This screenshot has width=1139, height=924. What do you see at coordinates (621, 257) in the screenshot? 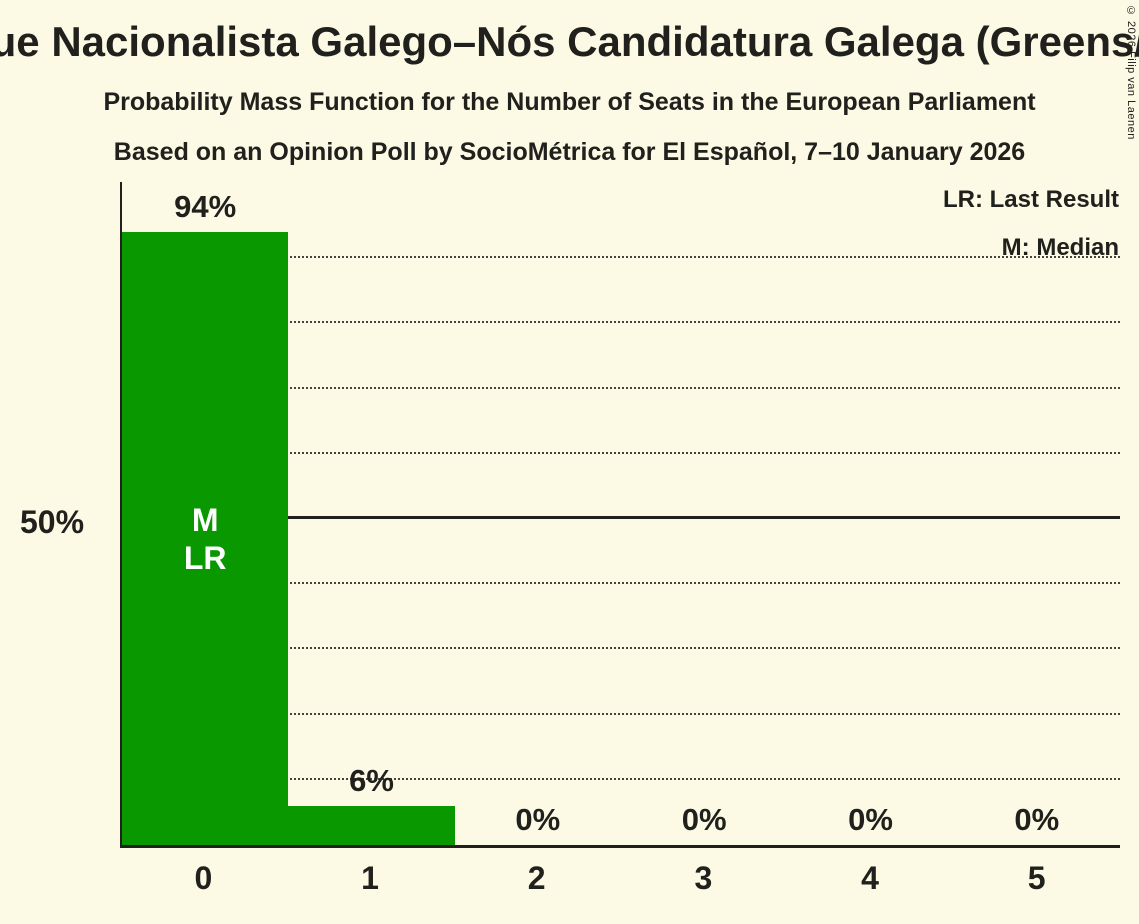
I see `gridline-90pct` at bounding box center [621, 257].